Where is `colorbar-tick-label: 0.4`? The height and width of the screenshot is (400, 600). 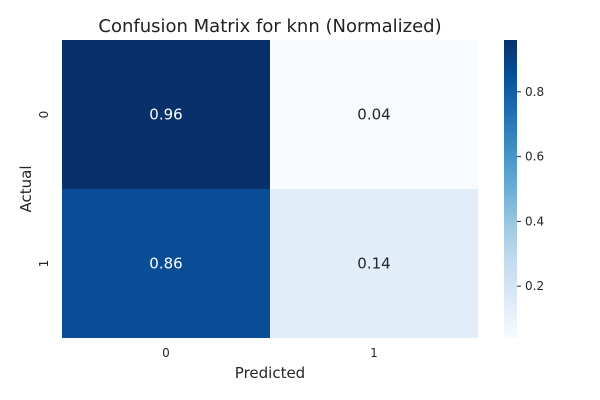
colorbar-tick-label: 0.4 is located at coordinates (534, 221).